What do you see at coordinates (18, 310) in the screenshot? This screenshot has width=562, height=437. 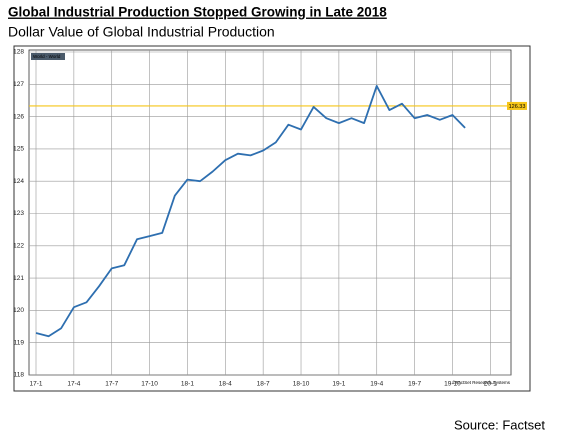 I see `y-tick-label: 120` at bounding box center [18, 310].